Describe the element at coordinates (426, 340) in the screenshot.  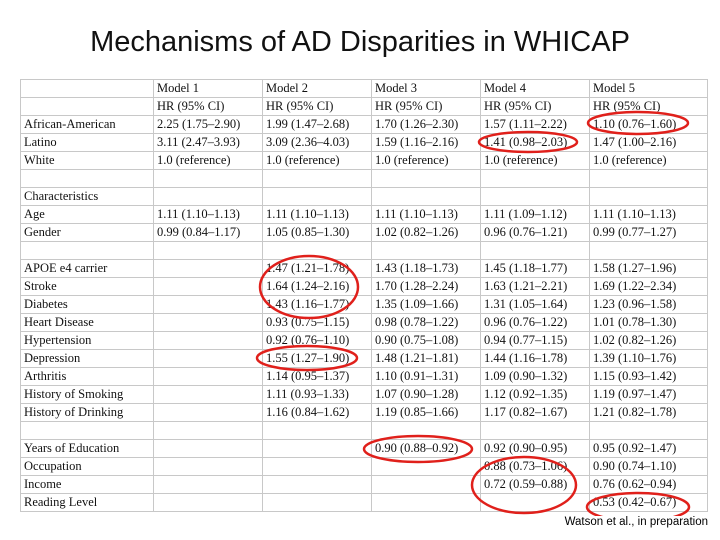
I see `cell: 0.90 (0.75–1.08)` at that location.